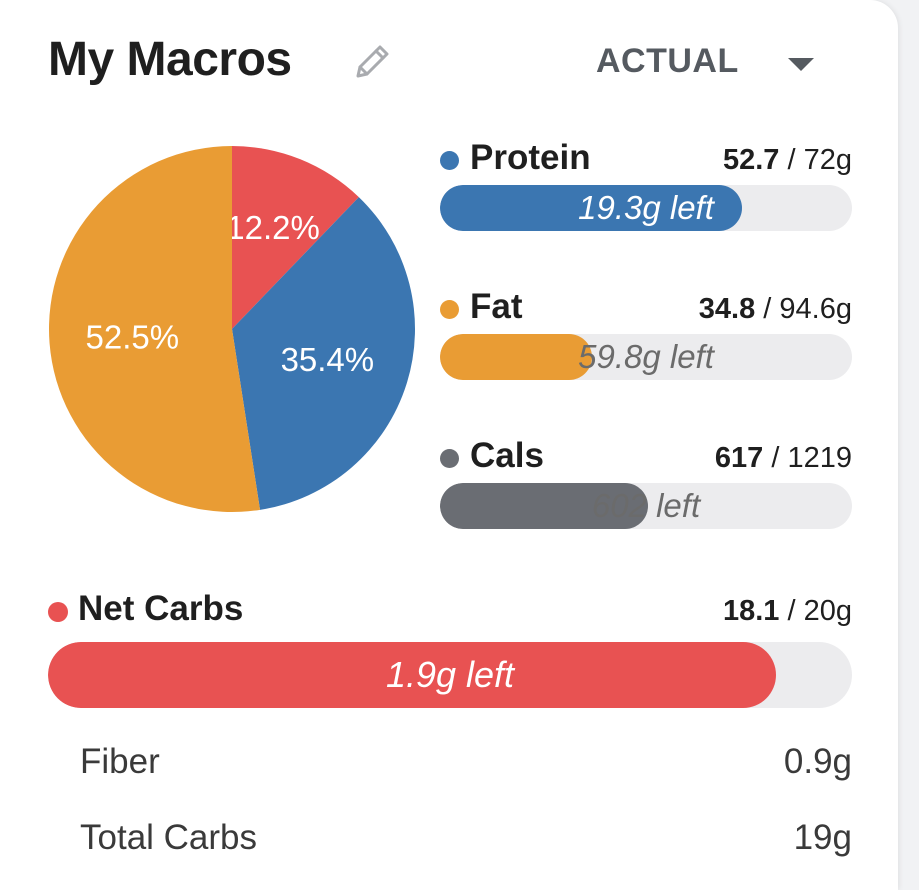 Image resolution: width=919 pixels, height=890 pixels. What do you see at coordinates (496, 306) in the screenshot?
I see `macro-name: Fat` at bounding box center [496, 306].